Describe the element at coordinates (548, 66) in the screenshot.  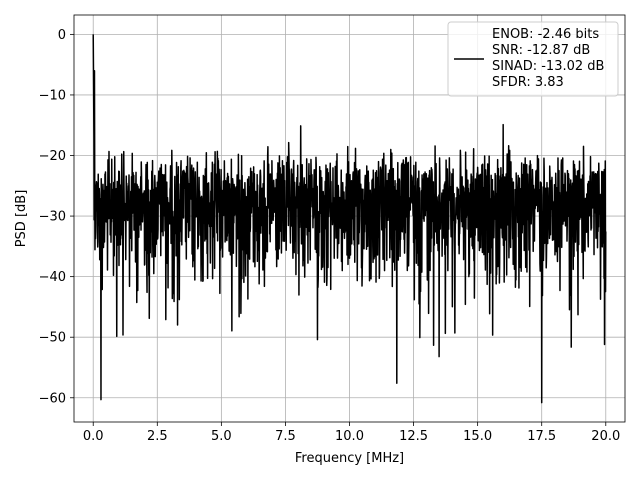
I see `legend-entry-sinad: SINAD: -13.02 dB` at that location.